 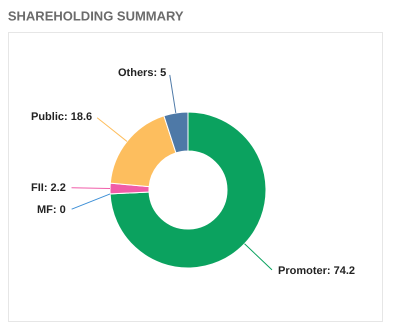 What do you see at coordinates (61, 117) in the screenshot?
I see `slice-label: Public: 18.6` at bounding box center [61, 117].